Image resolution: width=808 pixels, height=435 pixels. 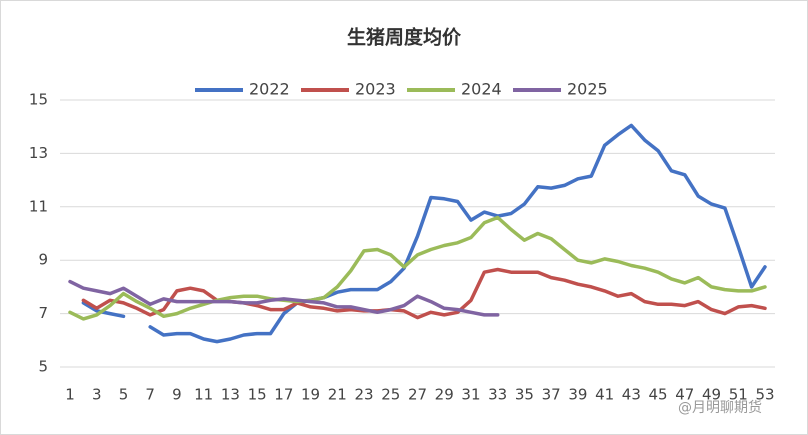 What do you see at coordinates (711, 395) in the screenshot?
I see `x-tick-label: 49` at bounding box center [711, 395].